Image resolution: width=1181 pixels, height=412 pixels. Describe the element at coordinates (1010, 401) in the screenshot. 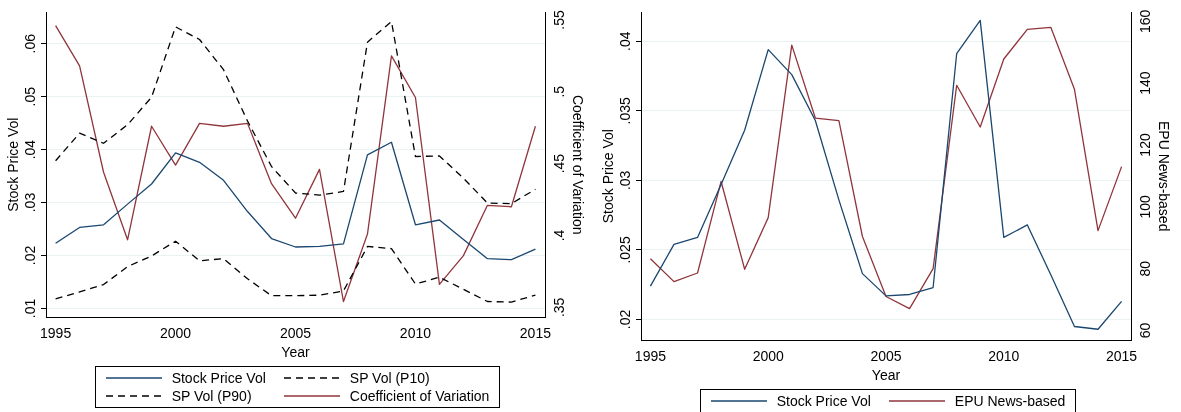

I see `legend-label: EPU News-based` at that location.